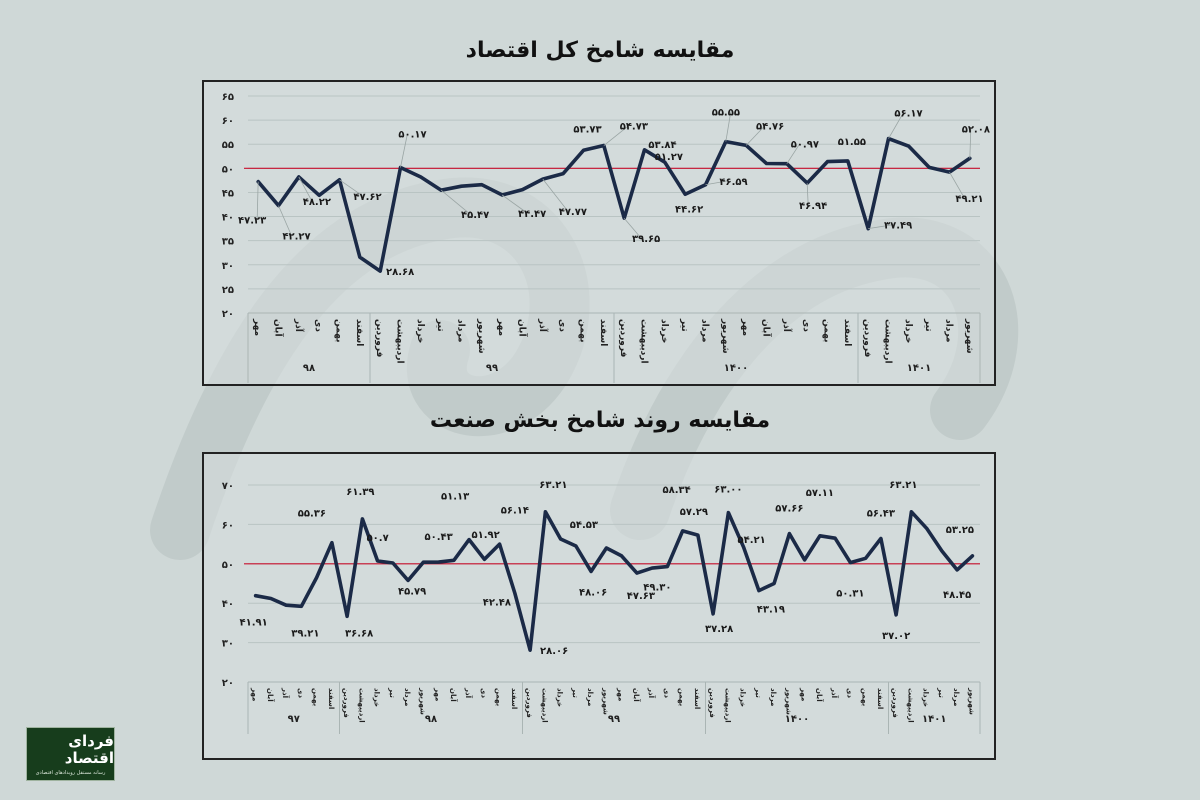 The width and height of the screenshot is (1200, 800). What do you see at coordinates (728, 490) in the screenshot?
I see `data-label: ۶۳.۰۰` at bounding box center [728, 490].